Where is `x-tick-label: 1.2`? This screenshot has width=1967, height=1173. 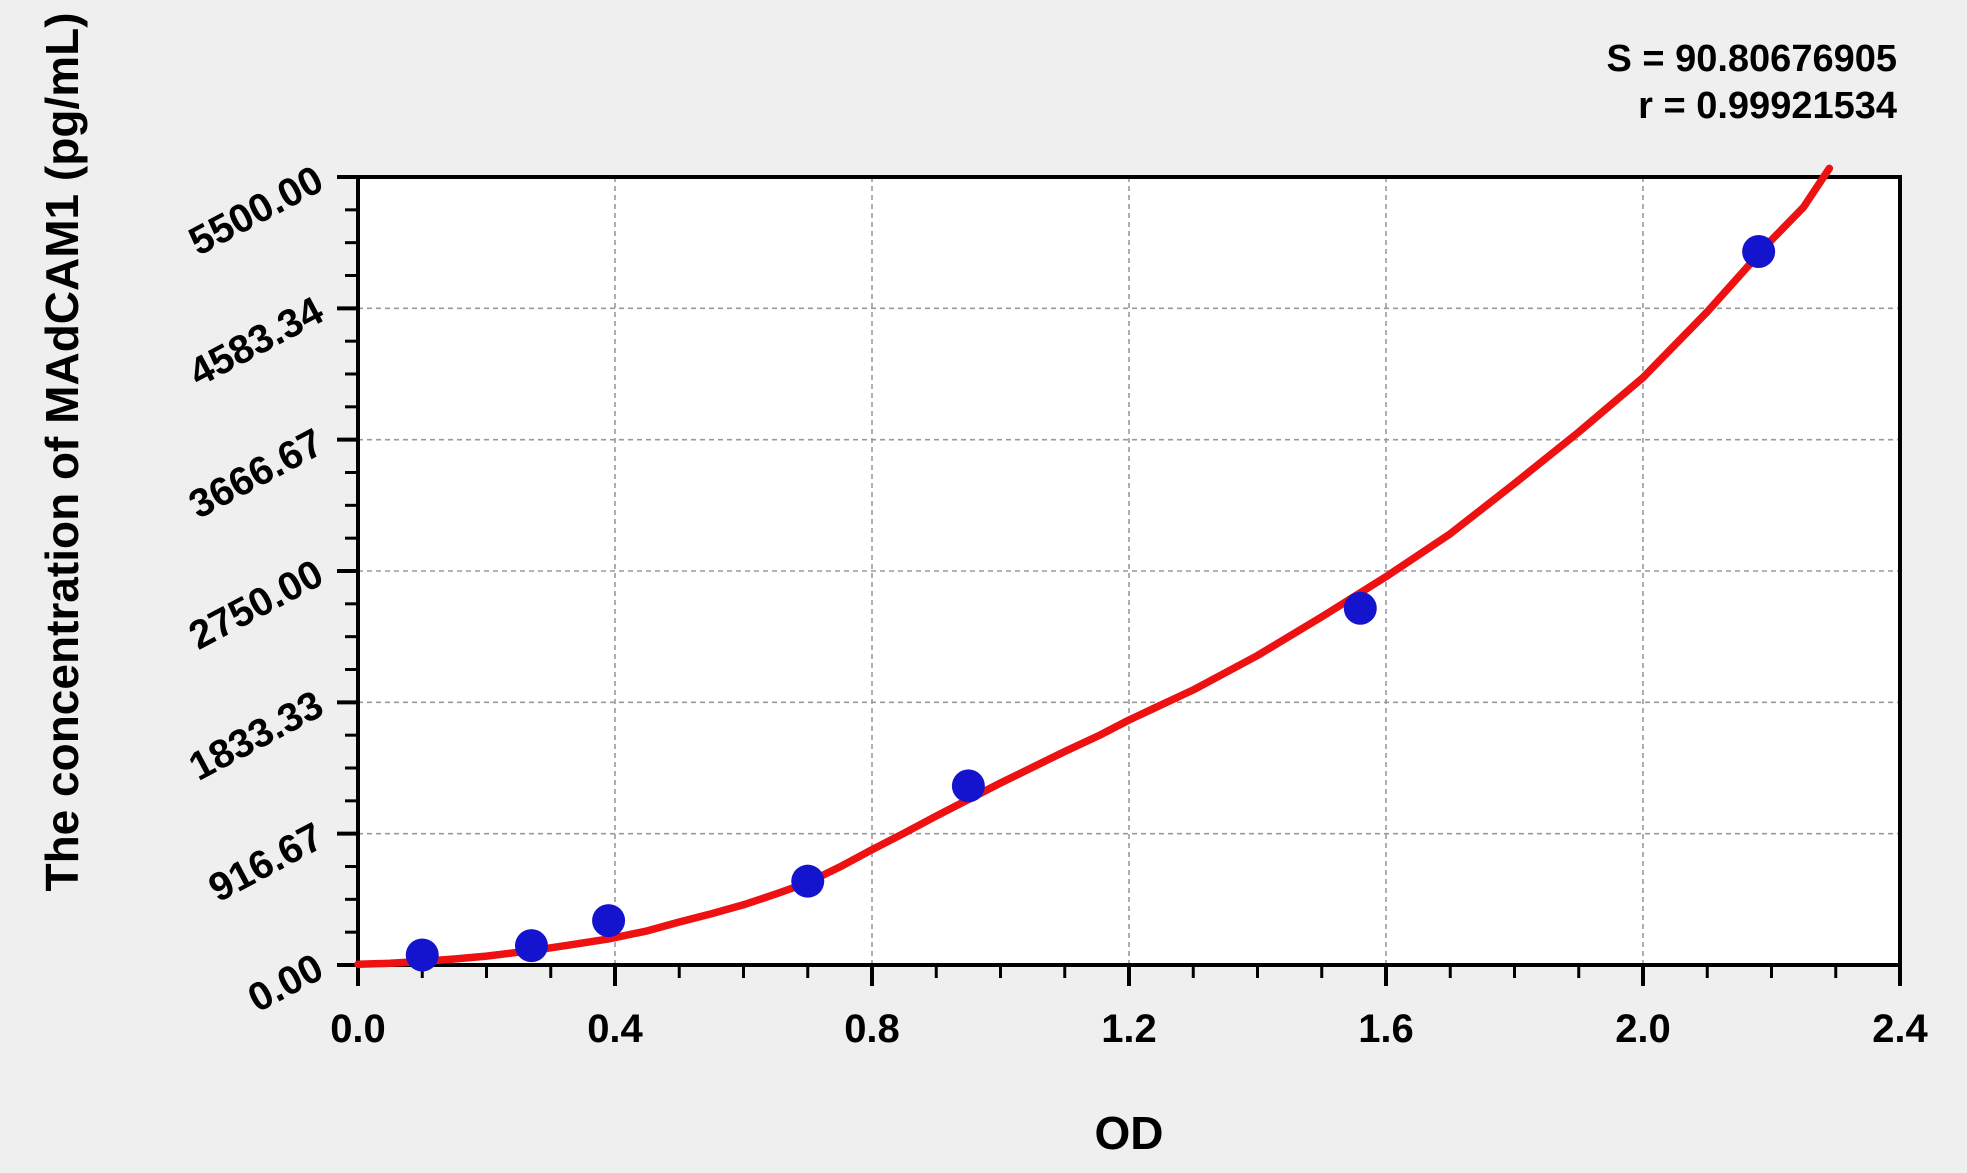 x-tick-label: 1.2 is located at coordinates (1129, 1029).